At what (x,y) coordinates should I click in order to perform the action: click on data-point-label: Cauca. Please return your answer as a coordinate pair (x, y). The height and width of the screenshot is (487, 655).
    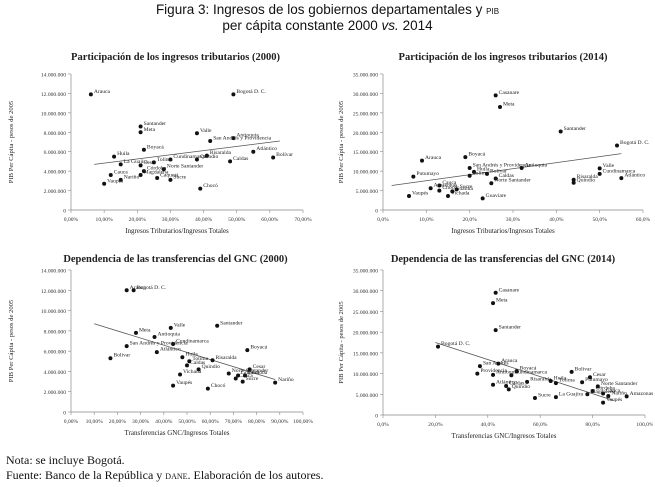
    Looking at the image, I should click on (246, 376).